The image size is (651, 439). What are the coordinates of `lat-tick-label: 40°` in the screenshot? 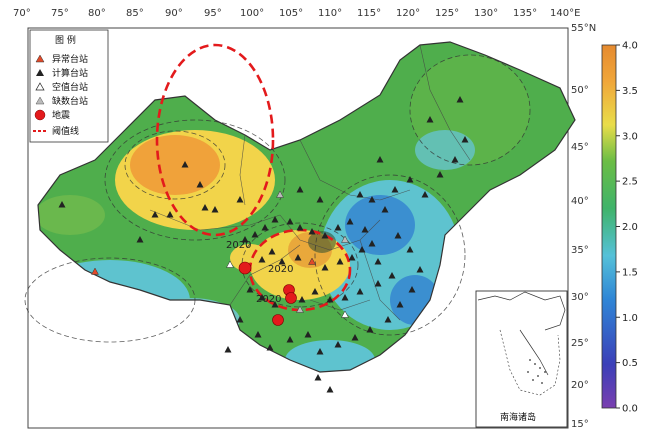 It's located at (580, 201).